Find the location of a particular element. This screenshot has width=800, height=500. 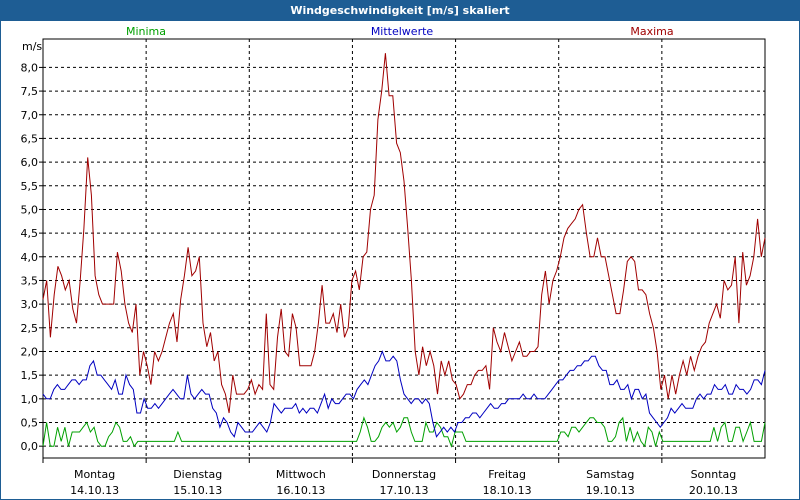

x-tick-weekday: Freitag is located at coordinates (507, 474).